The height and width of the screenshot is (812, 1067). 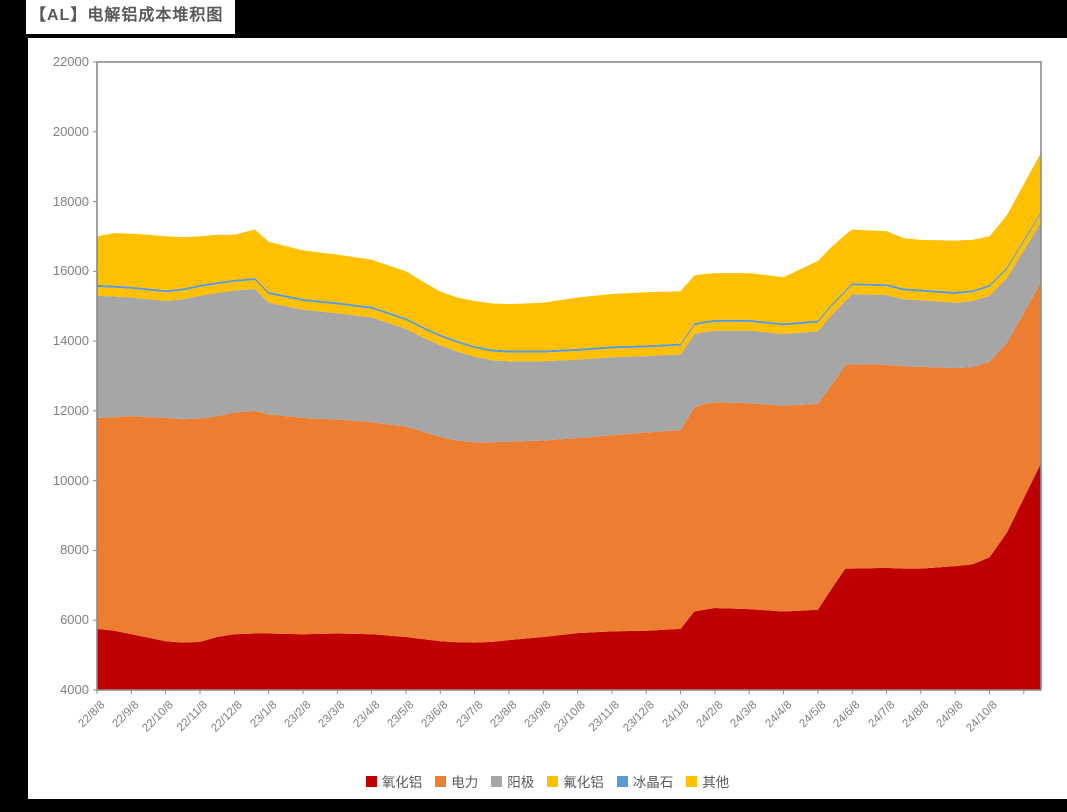 I want to click on legend-label: 氟化铝, so click(x=583, y=782).